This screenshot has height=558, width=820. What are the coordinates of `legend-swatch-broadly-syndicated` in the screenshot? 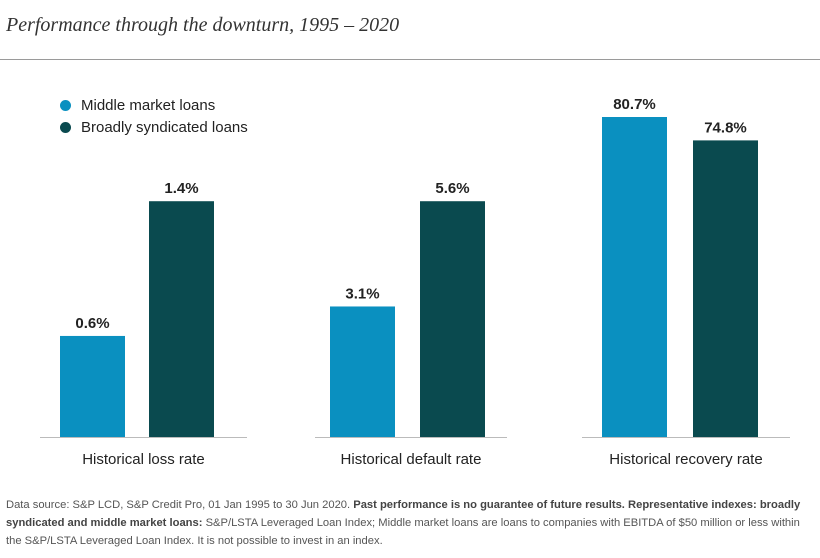 It's located at (65, 127).